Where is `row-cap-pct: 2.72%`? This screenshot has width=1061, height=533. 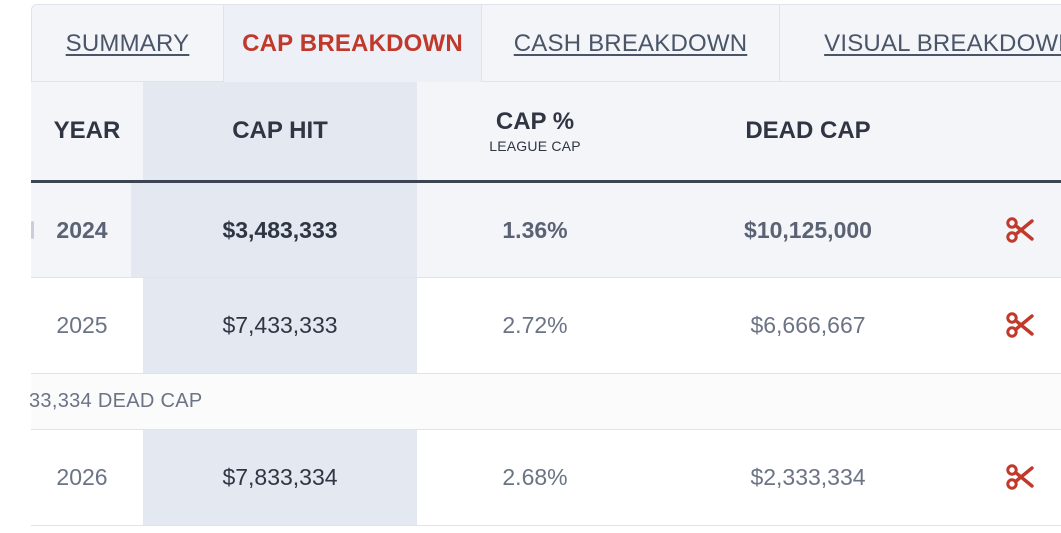
row-cap-pct: 2.72% is located at coordinates (535, 325).